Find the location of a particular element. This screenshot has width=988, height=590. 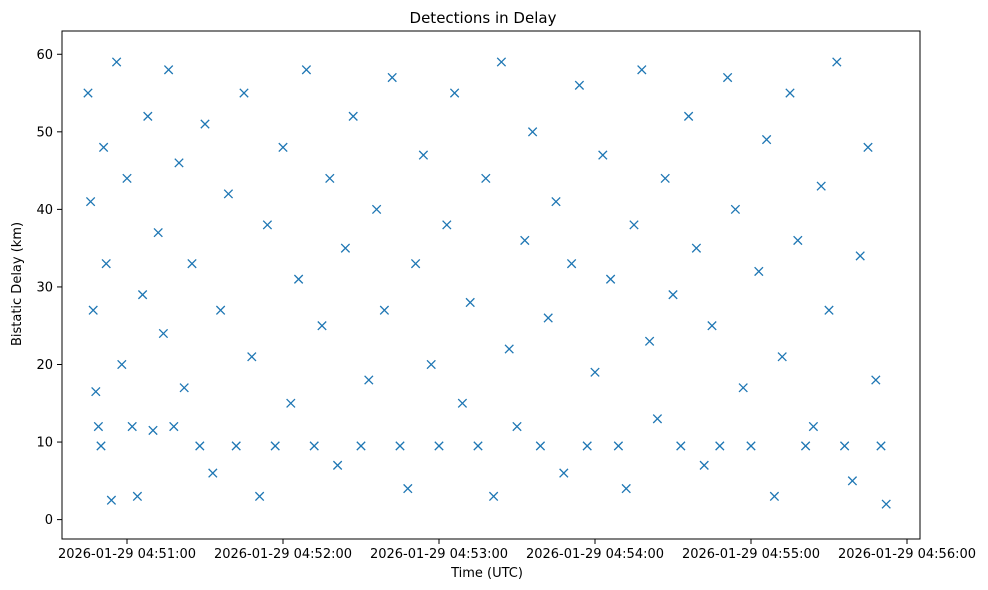

x-axis-label: Time (UTC) is located at coordinates (486, 573).